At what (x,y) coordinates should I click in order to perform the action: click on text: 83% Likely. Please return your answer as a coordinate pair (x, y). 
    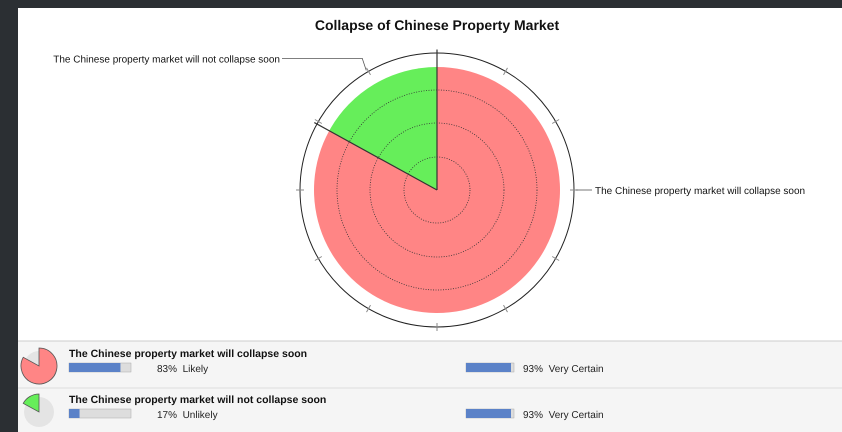
    Looking at the image, I should click on (182, 369).